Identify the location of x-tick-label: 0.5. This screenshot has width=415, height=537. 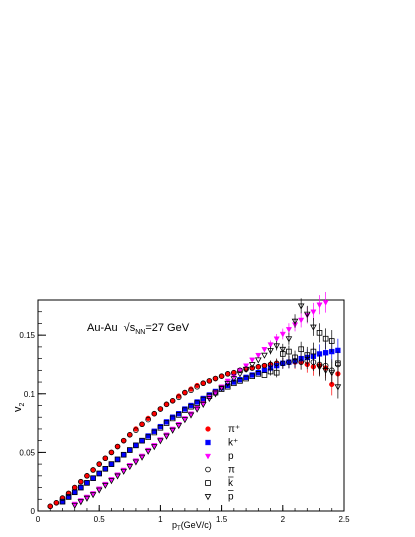
(100, 519).